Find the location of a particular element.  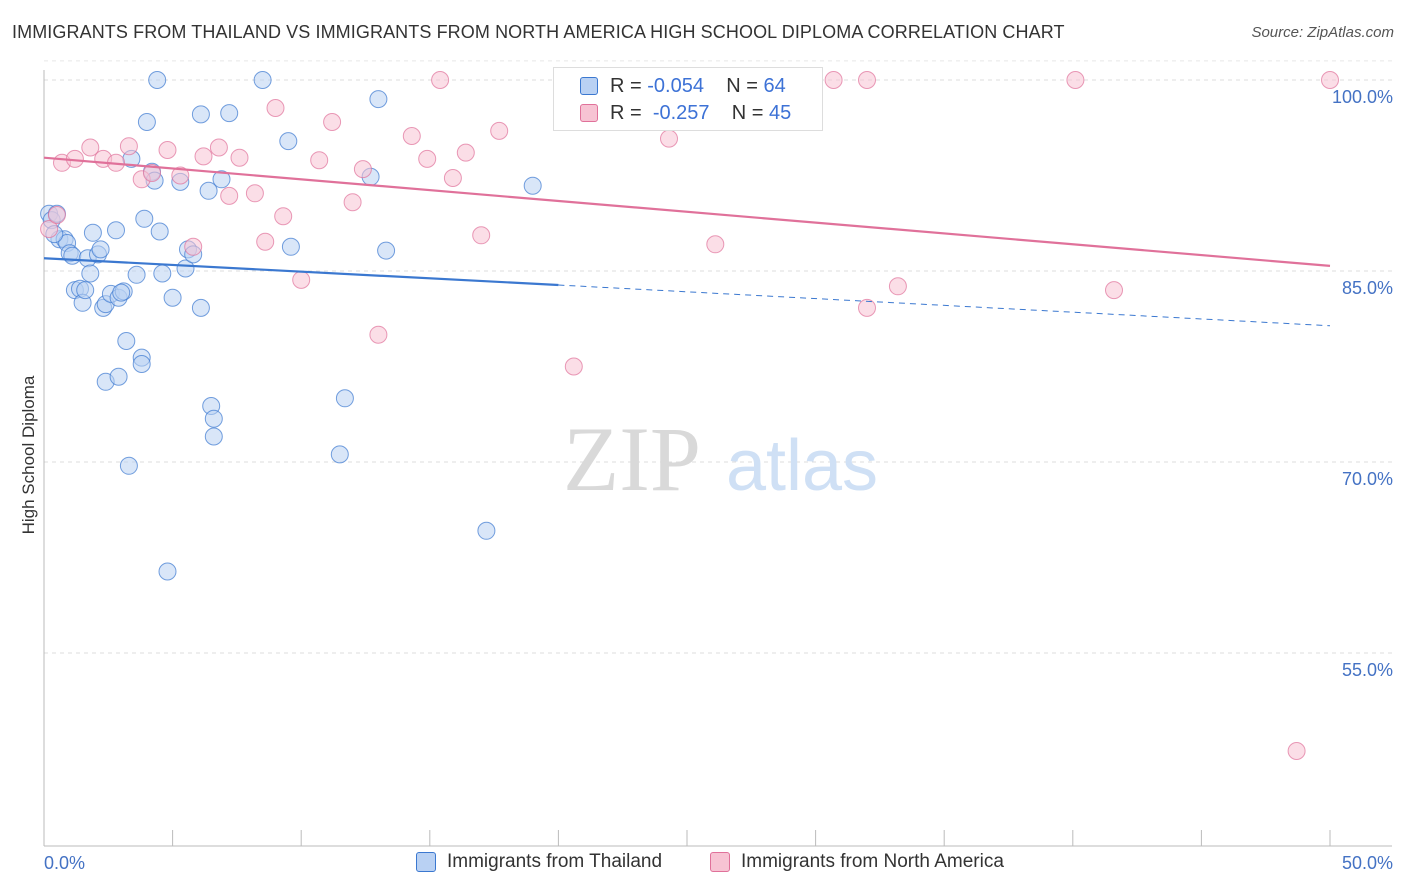

x-tick-label-max: 50.0% is located at coordinates (1367, 863).